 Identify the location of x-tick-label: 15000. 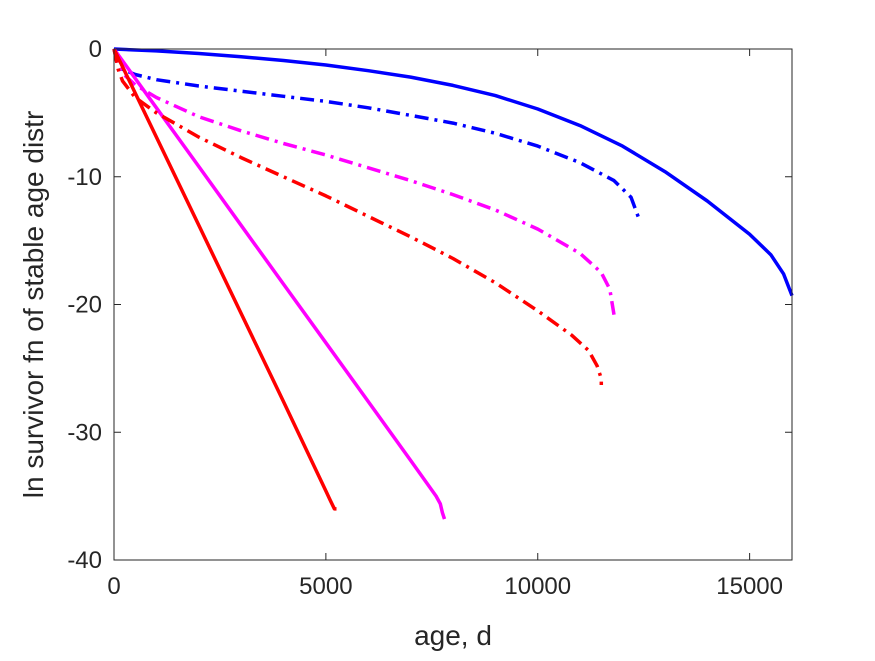
(749, 586).